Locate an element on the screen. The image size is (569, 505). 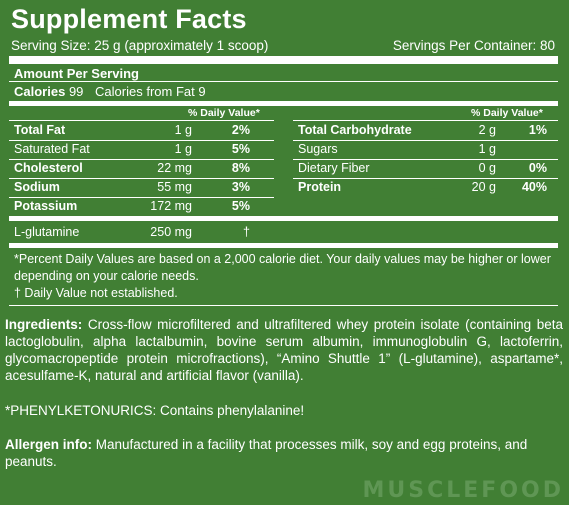
thick-rule-mid is located at coordinates (283, 103).